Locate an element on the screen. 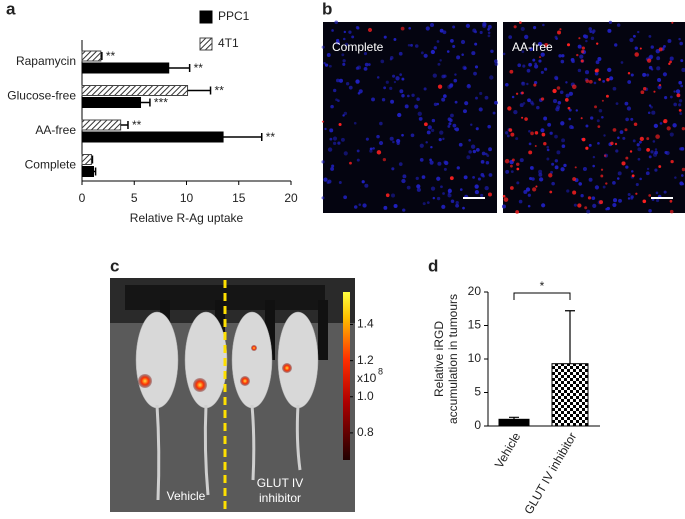 The image size is (685, 519). colorbar-multiplier: x10 is located at coordinates (367, 378).